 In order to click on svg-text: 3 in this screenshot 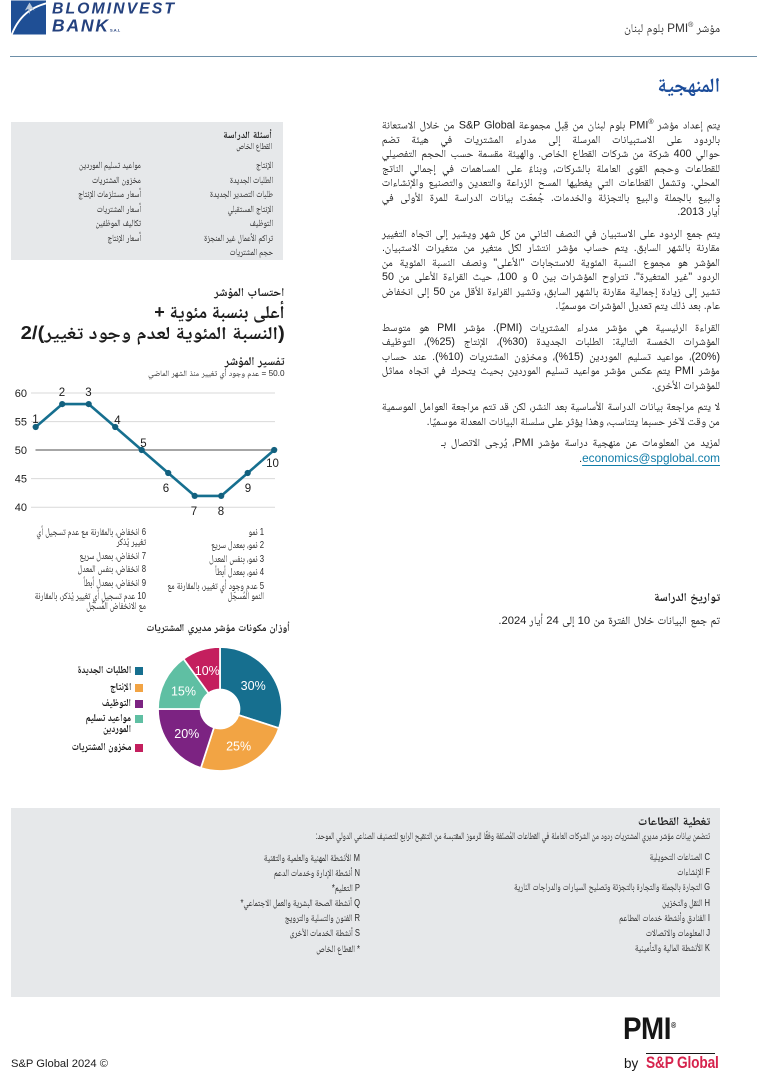, I will do `click(88, 393)`.